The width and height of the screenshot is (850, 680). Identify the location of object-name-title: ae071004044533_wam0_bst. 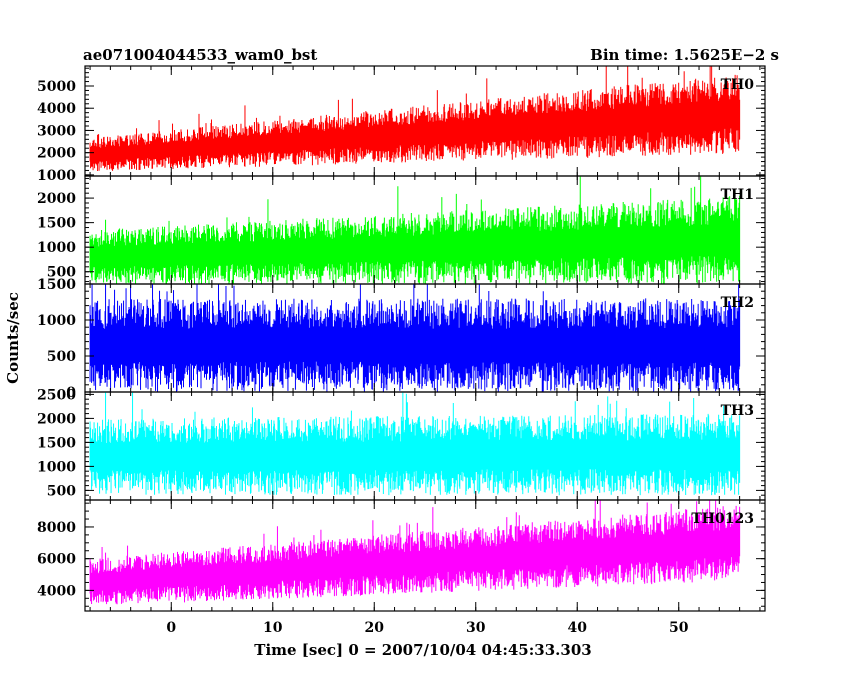
(200, 55).